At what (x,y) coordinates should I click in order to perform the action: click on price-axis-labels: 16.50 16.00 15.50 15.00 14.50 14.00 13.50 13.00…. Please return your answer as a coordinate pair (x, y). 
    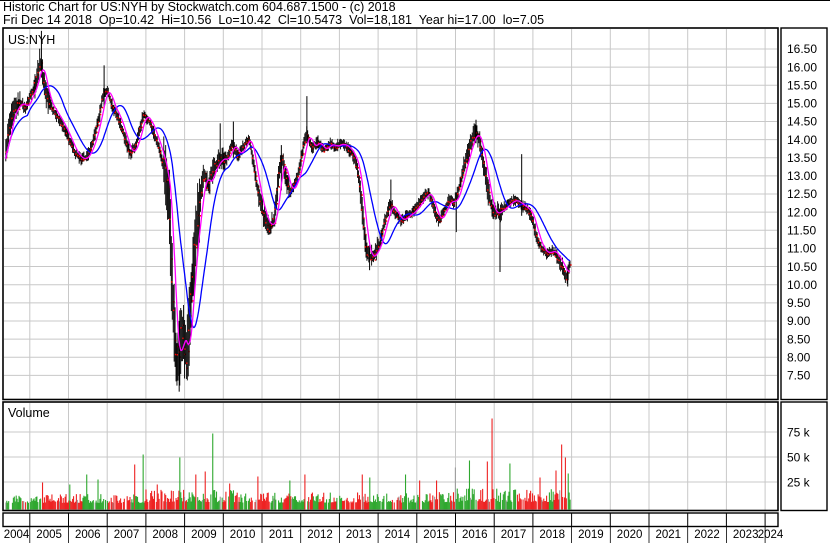
    Looking at the image, I should click on (802, 212).